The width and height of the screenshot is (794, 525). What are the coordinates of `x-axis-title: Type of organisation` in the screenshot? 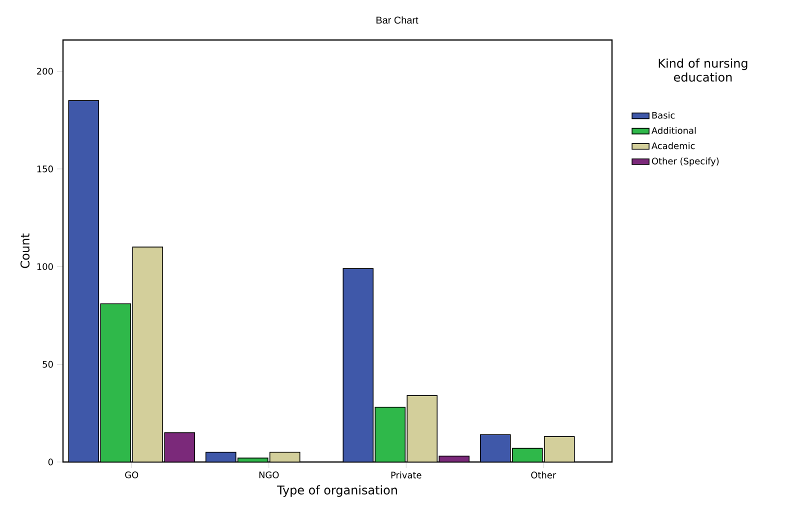 It's located at (337, 491).